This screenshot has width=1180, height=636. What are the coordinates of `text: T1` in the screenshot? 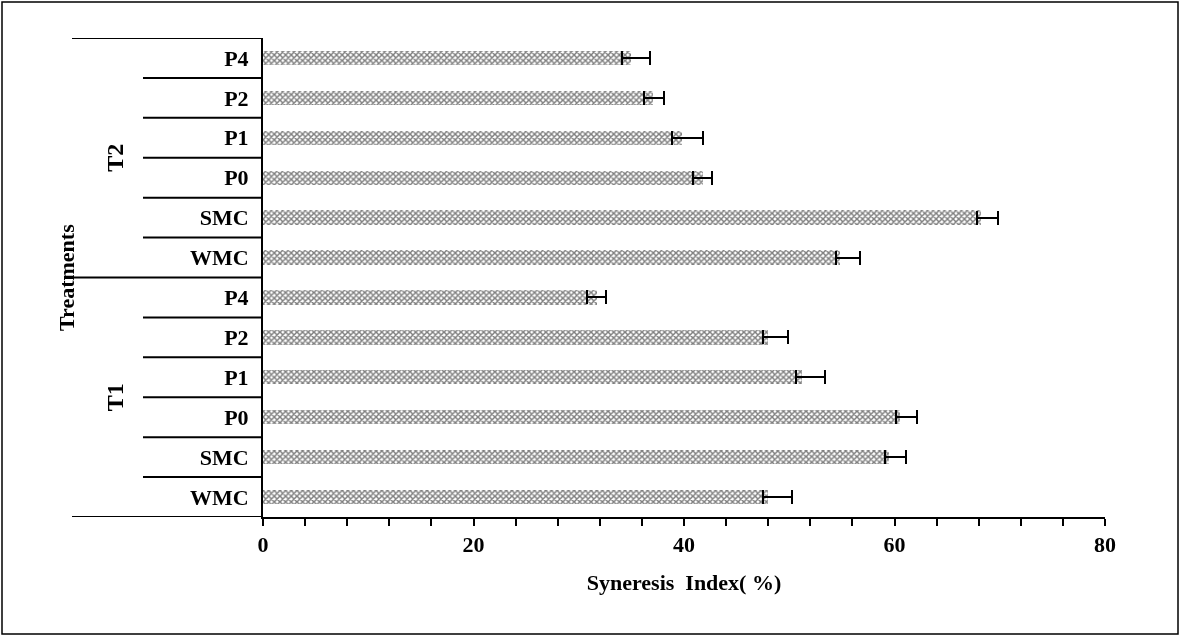 It's located at (114, 397).